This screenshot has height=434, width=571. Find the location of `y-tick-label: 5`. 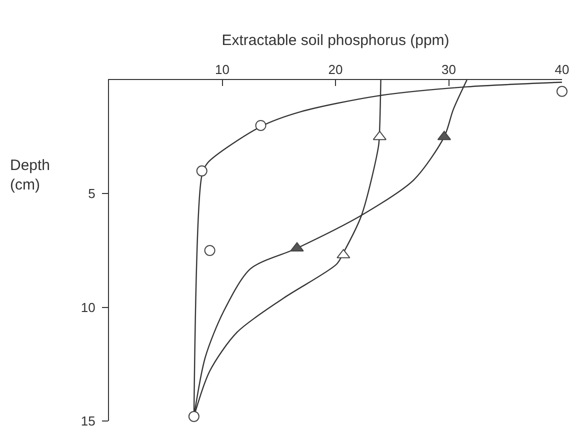

y-tick-label: 5 is located at coordinates (92, 194).